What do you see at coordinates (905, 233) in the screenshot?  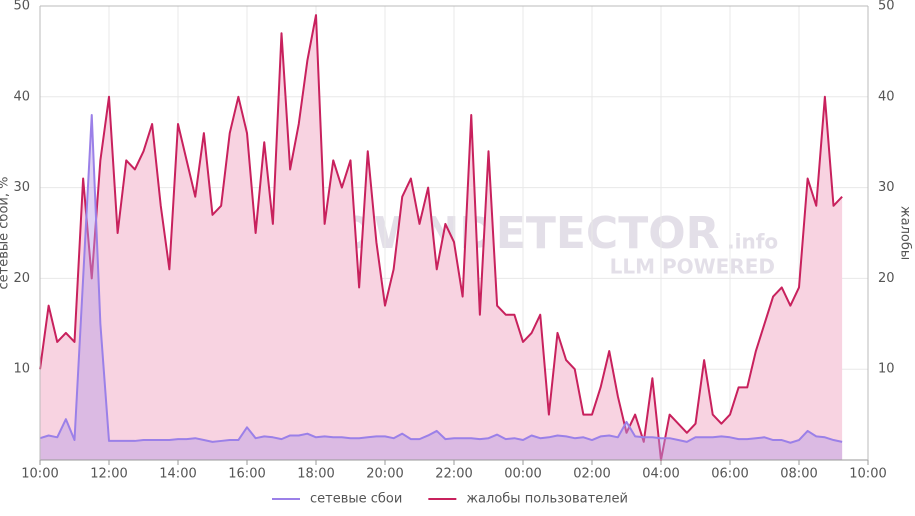 I see `y2-axis-label: жалобы` at bounding box center [905, 233].